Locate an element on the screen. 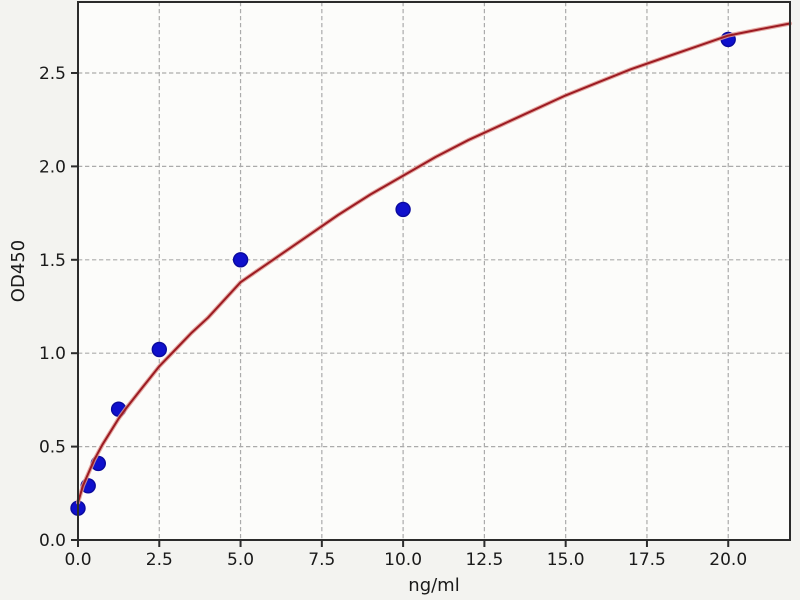  y-tick-label: 2.5 is located at coordinates (52, 74).